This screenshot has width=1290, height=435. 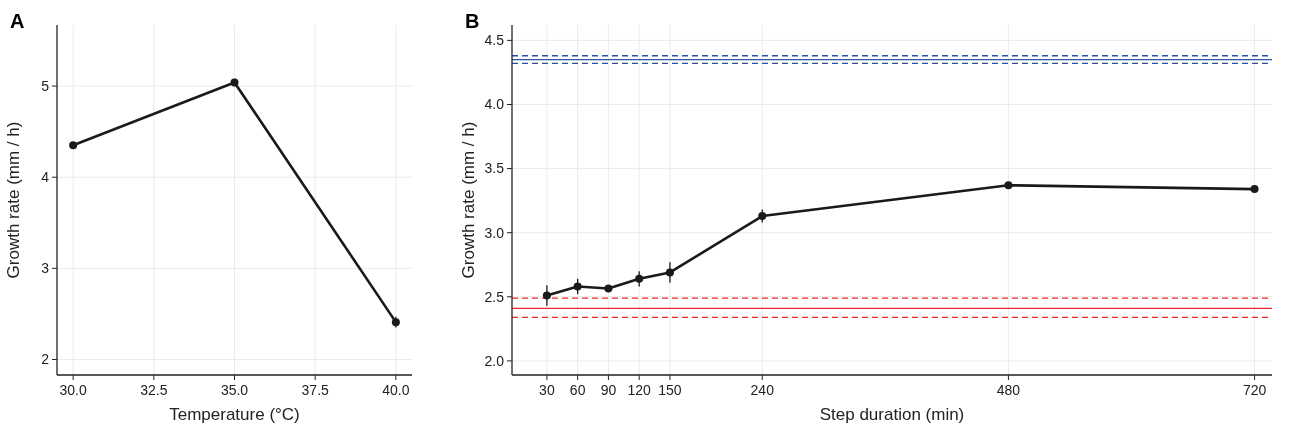 What do you see at coordinates (45, 268) in the screenshot?
I see `y-tick-label: 3` at bounding box center [45, 268].